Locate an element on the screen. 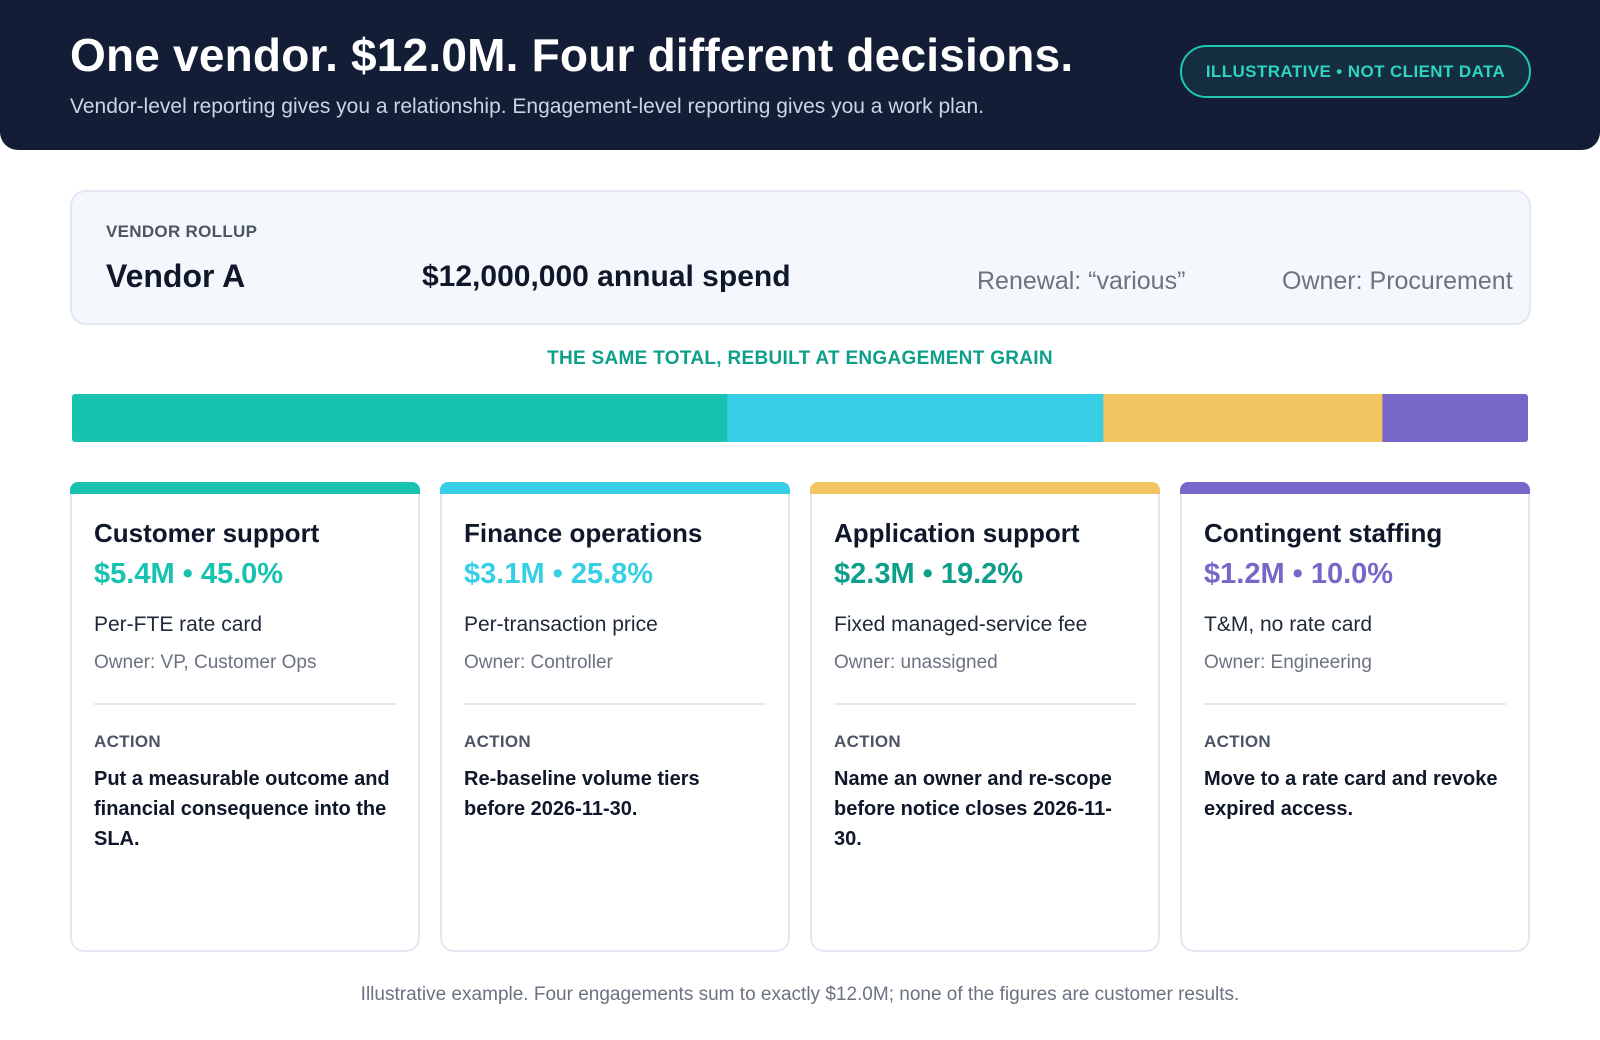  bar-segment-finance-operations is located at coordinates (915, 418).